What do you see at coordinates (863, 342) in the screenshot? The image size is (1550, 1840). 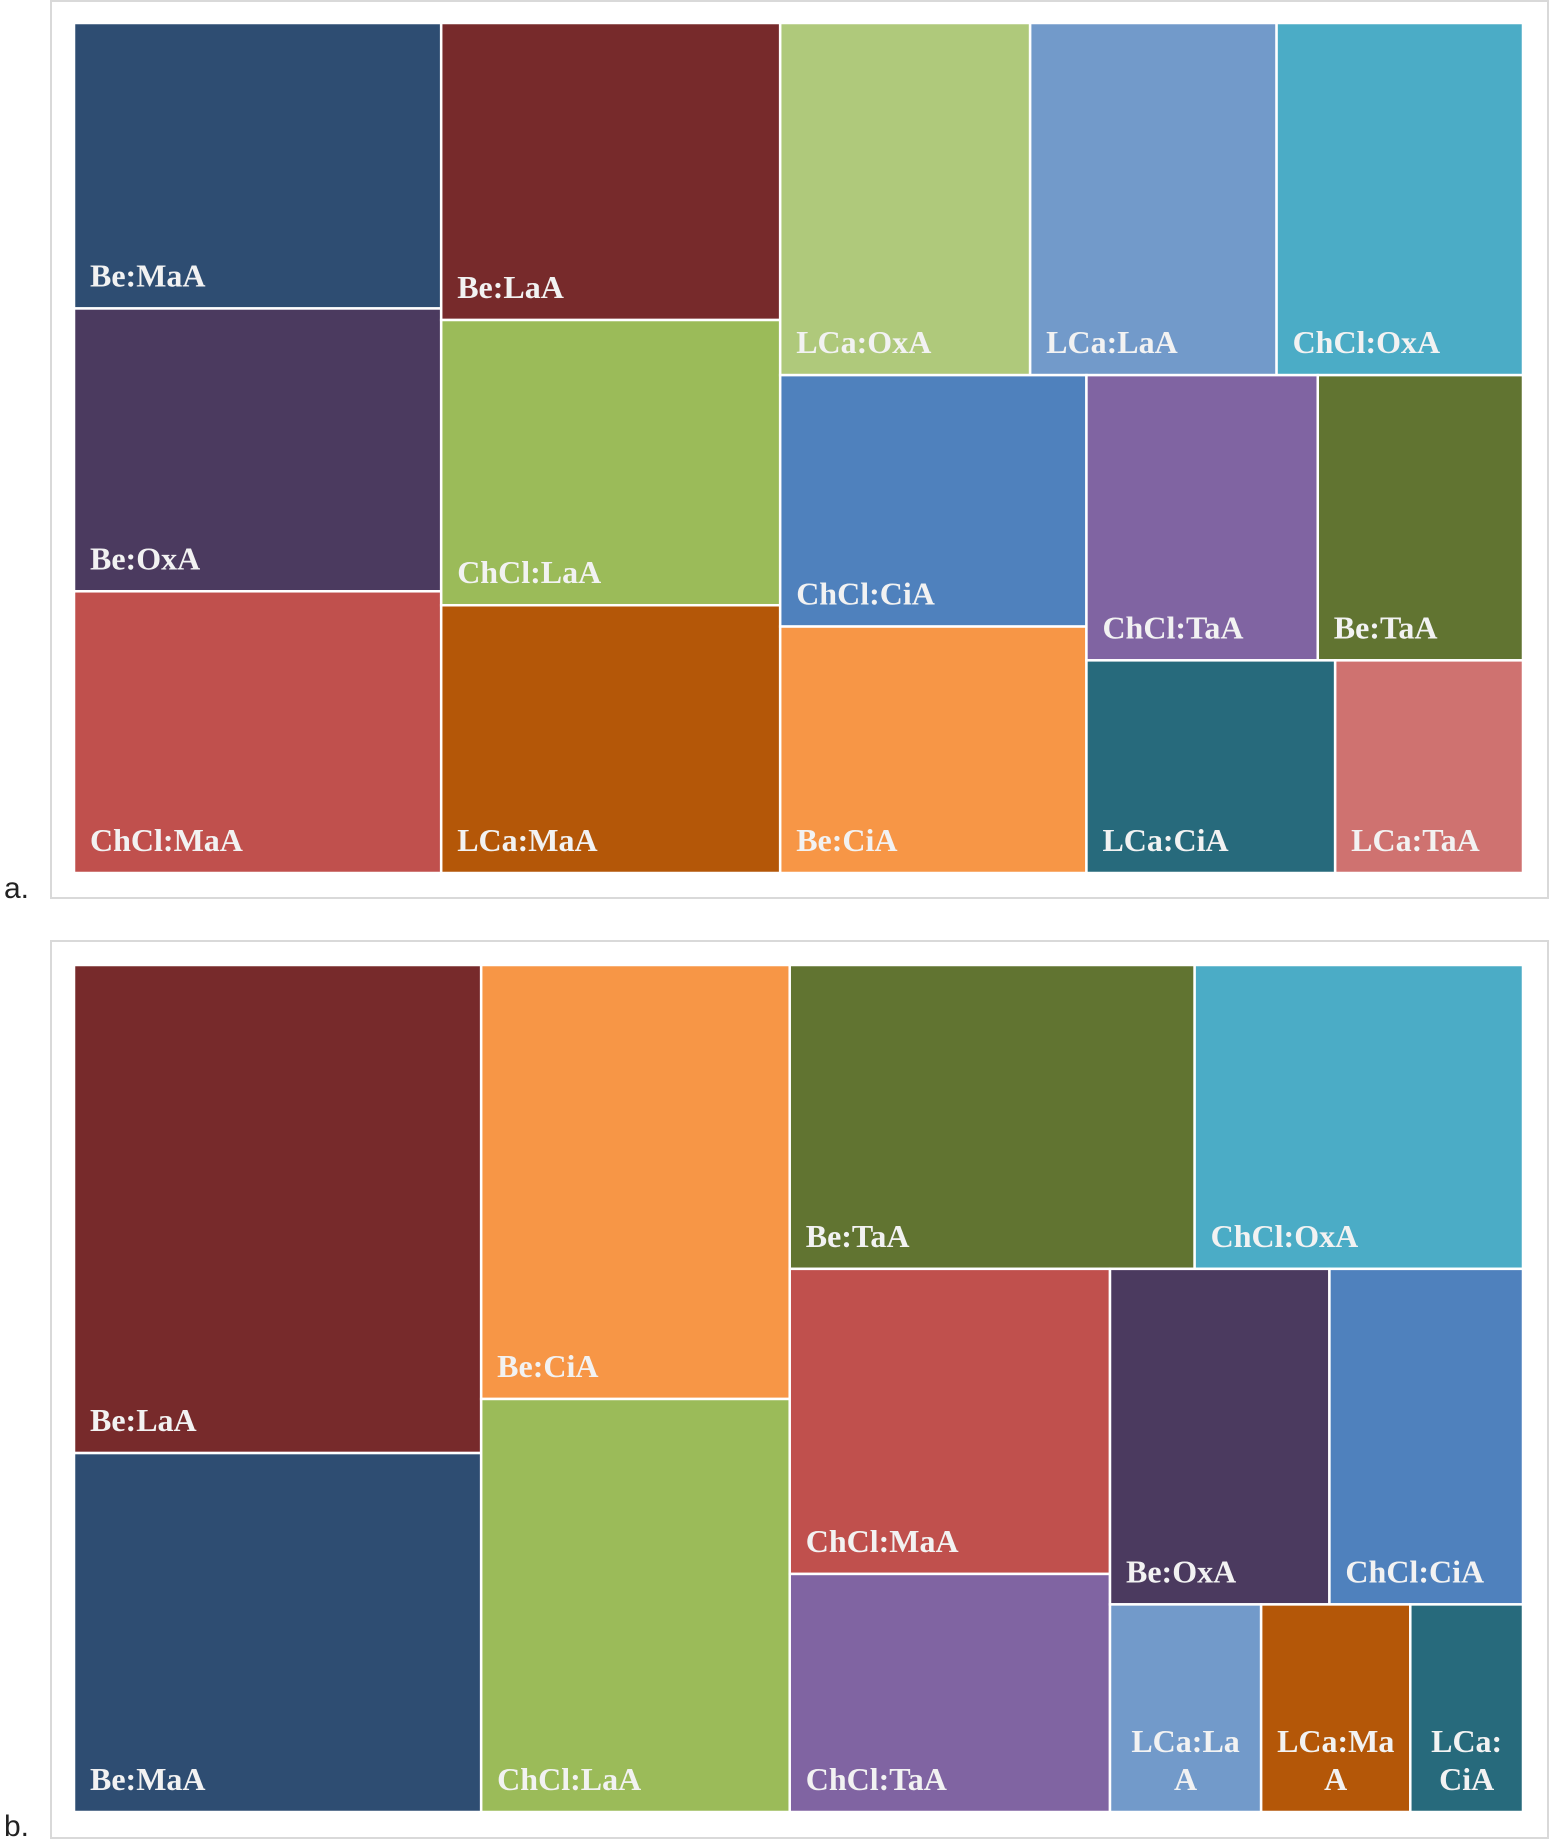 I see `tile-label: LCa:OxA` at bounding box center [863, 342].